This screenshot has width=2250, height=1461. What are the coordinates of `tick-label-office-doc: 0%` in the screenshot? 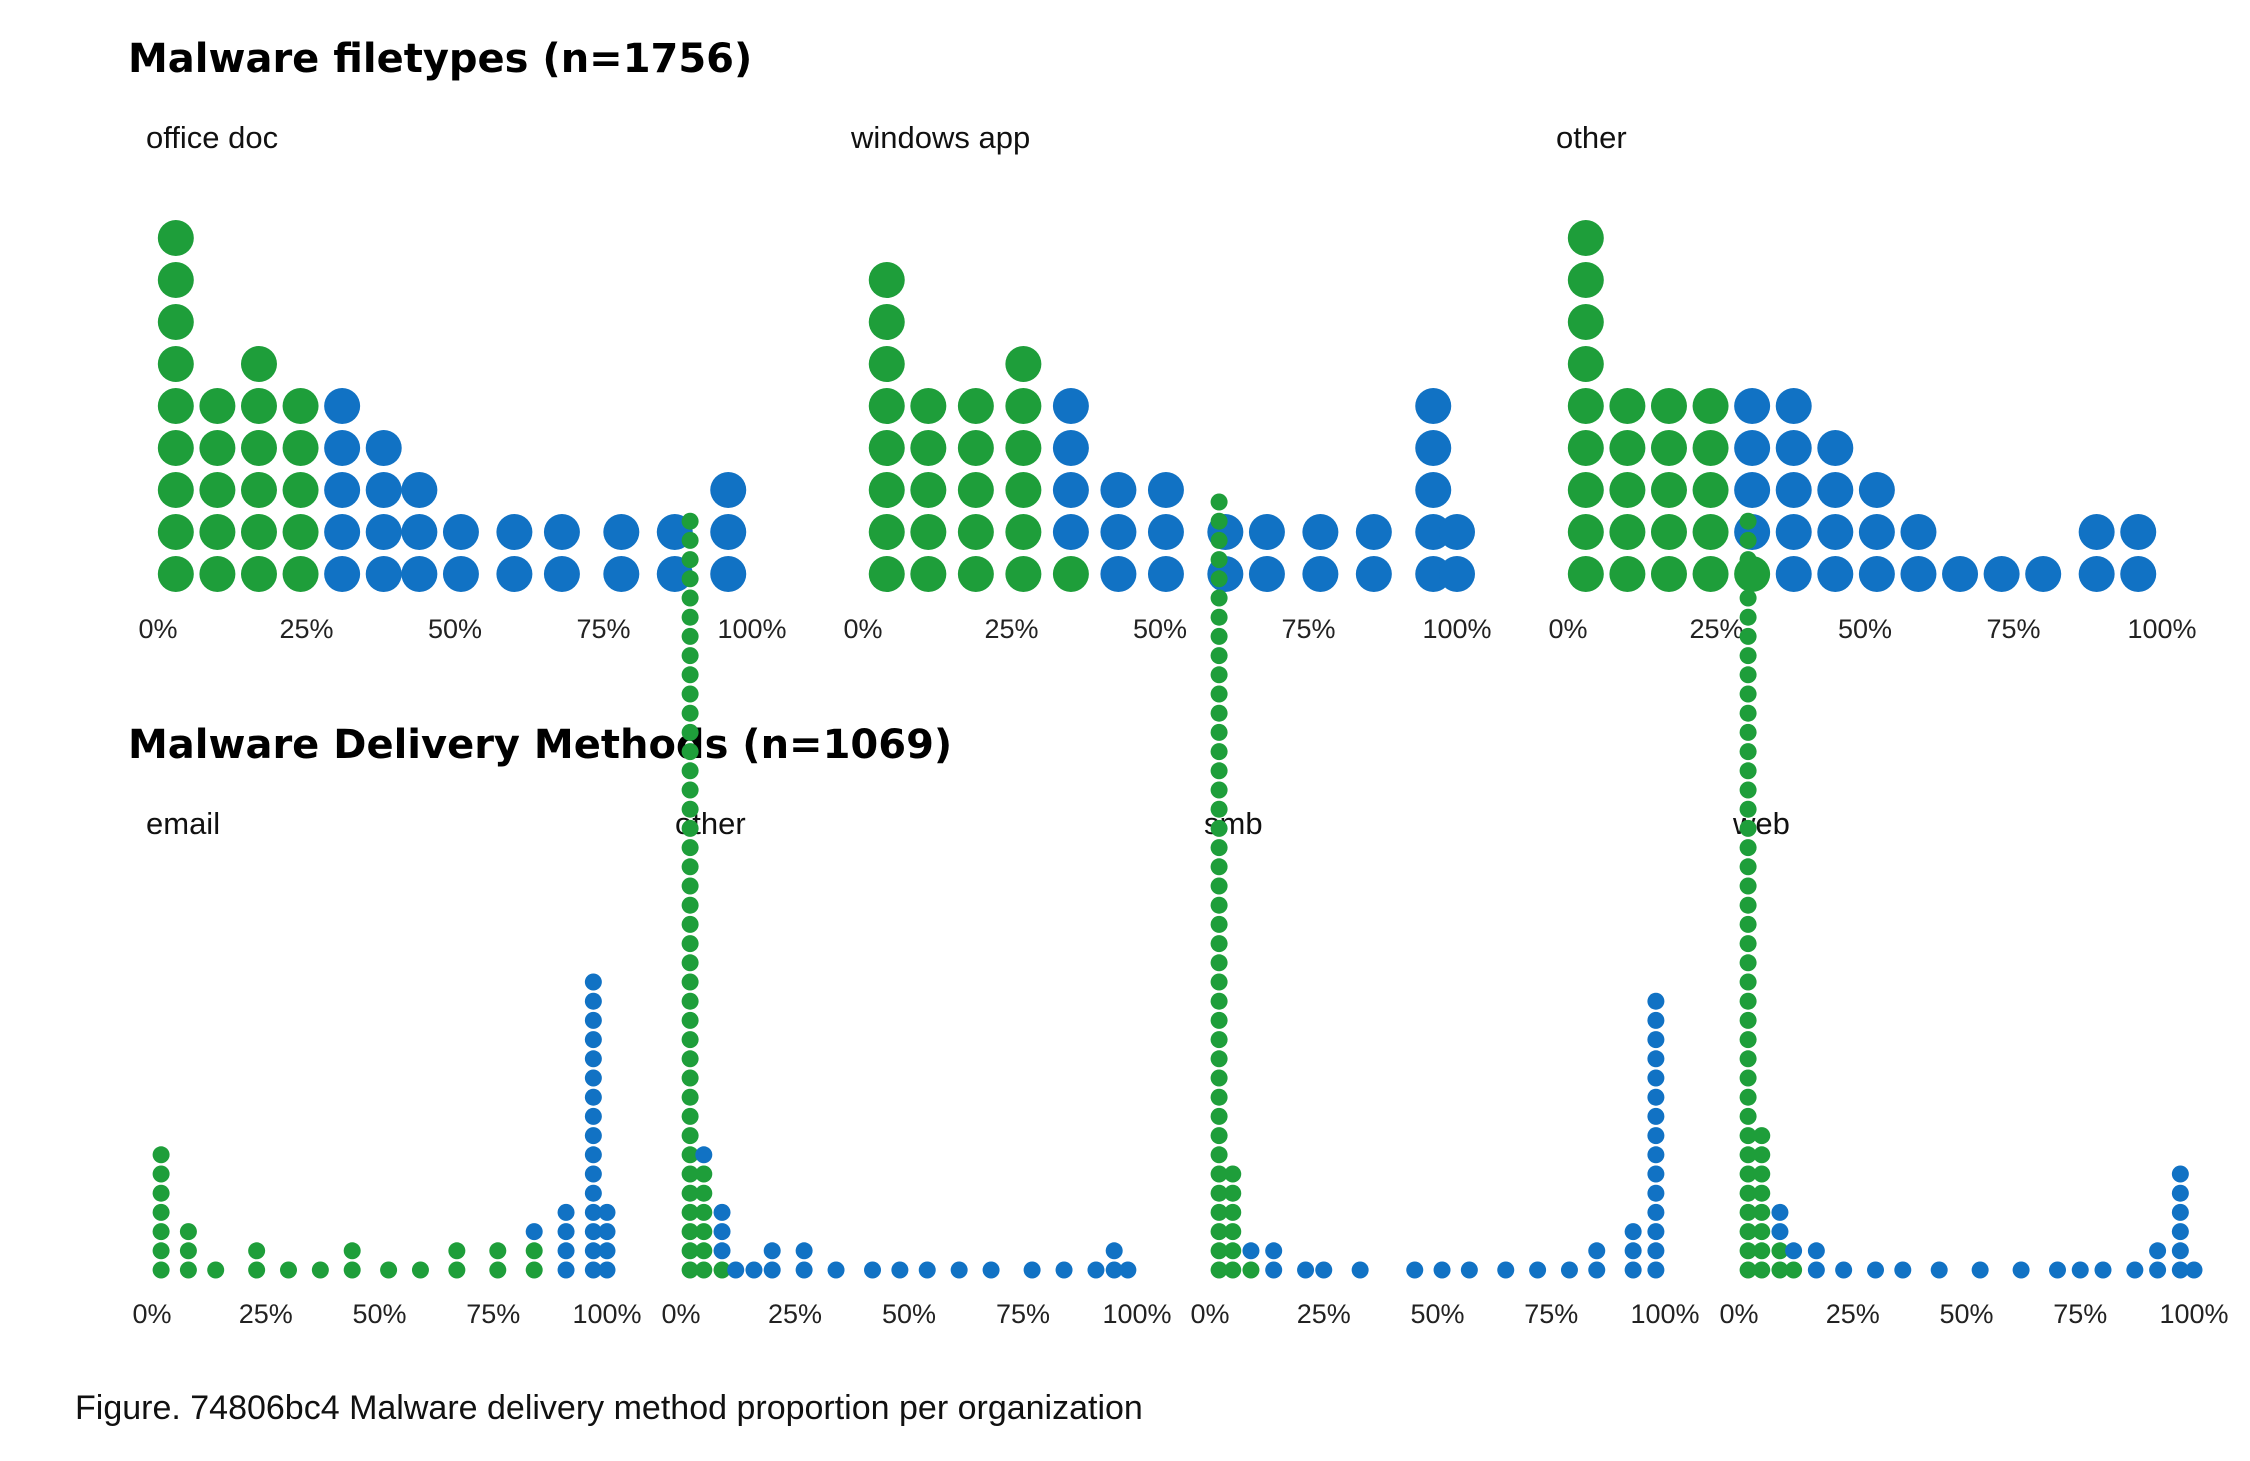 It's located at (157, 629).